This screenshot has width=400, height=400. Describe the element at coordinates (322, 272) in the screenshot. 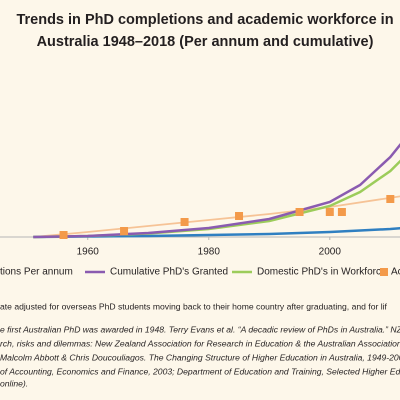

I see `legend-label: Domestic PhD's in Workforce` at that location.